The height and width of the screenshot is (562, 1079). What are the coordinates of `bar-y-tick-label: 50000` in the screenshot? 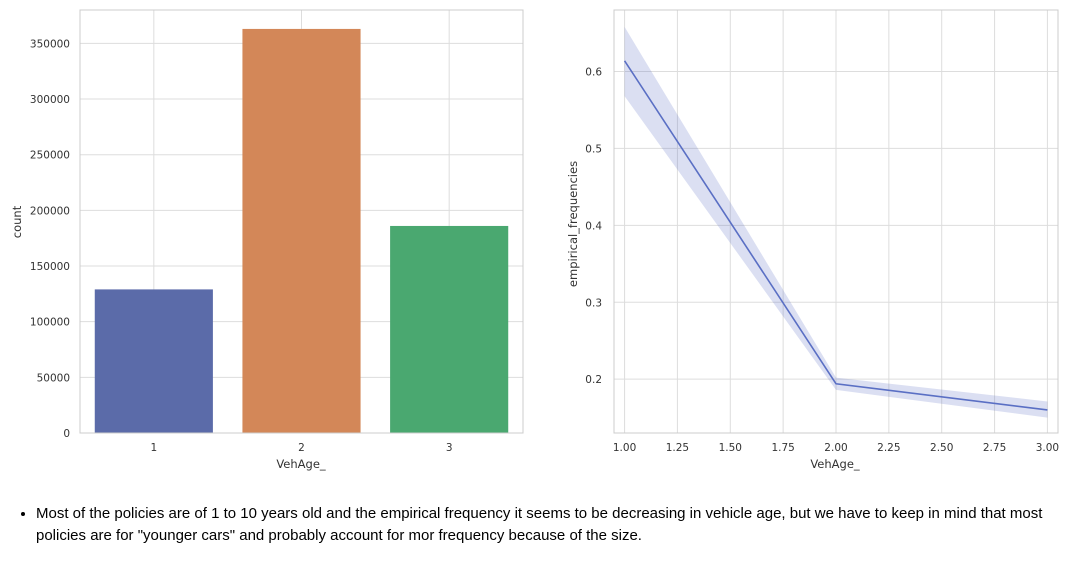 It's located at (53, 378).